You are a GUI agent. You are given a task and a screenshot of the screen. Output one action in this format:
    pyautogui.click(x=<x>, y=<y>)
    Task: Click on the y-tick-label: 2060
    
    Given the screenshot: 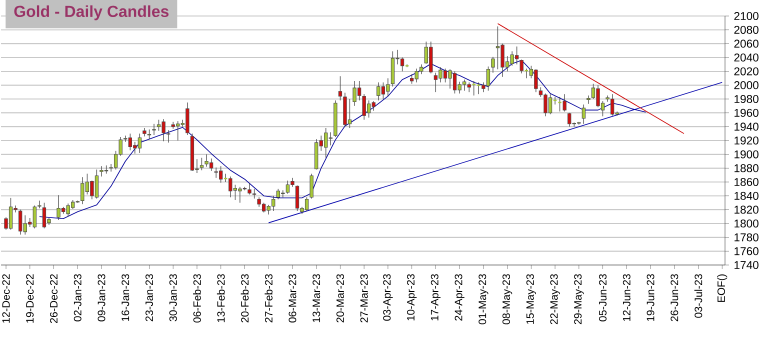 What is the action you would take?
    pyautogui.click(x=746, y=44)
    